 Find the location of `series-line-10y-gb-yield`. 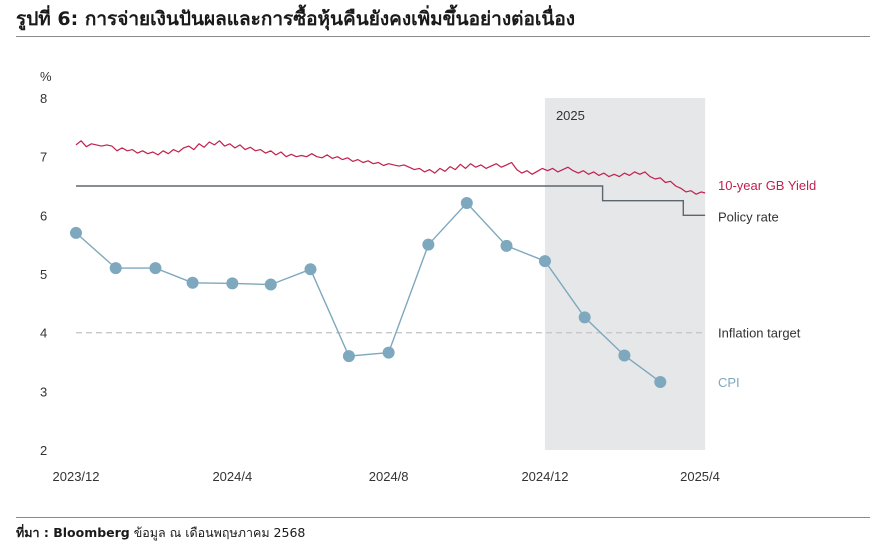

series-line-10y-gb-yield is located at coordinates (390, 167).